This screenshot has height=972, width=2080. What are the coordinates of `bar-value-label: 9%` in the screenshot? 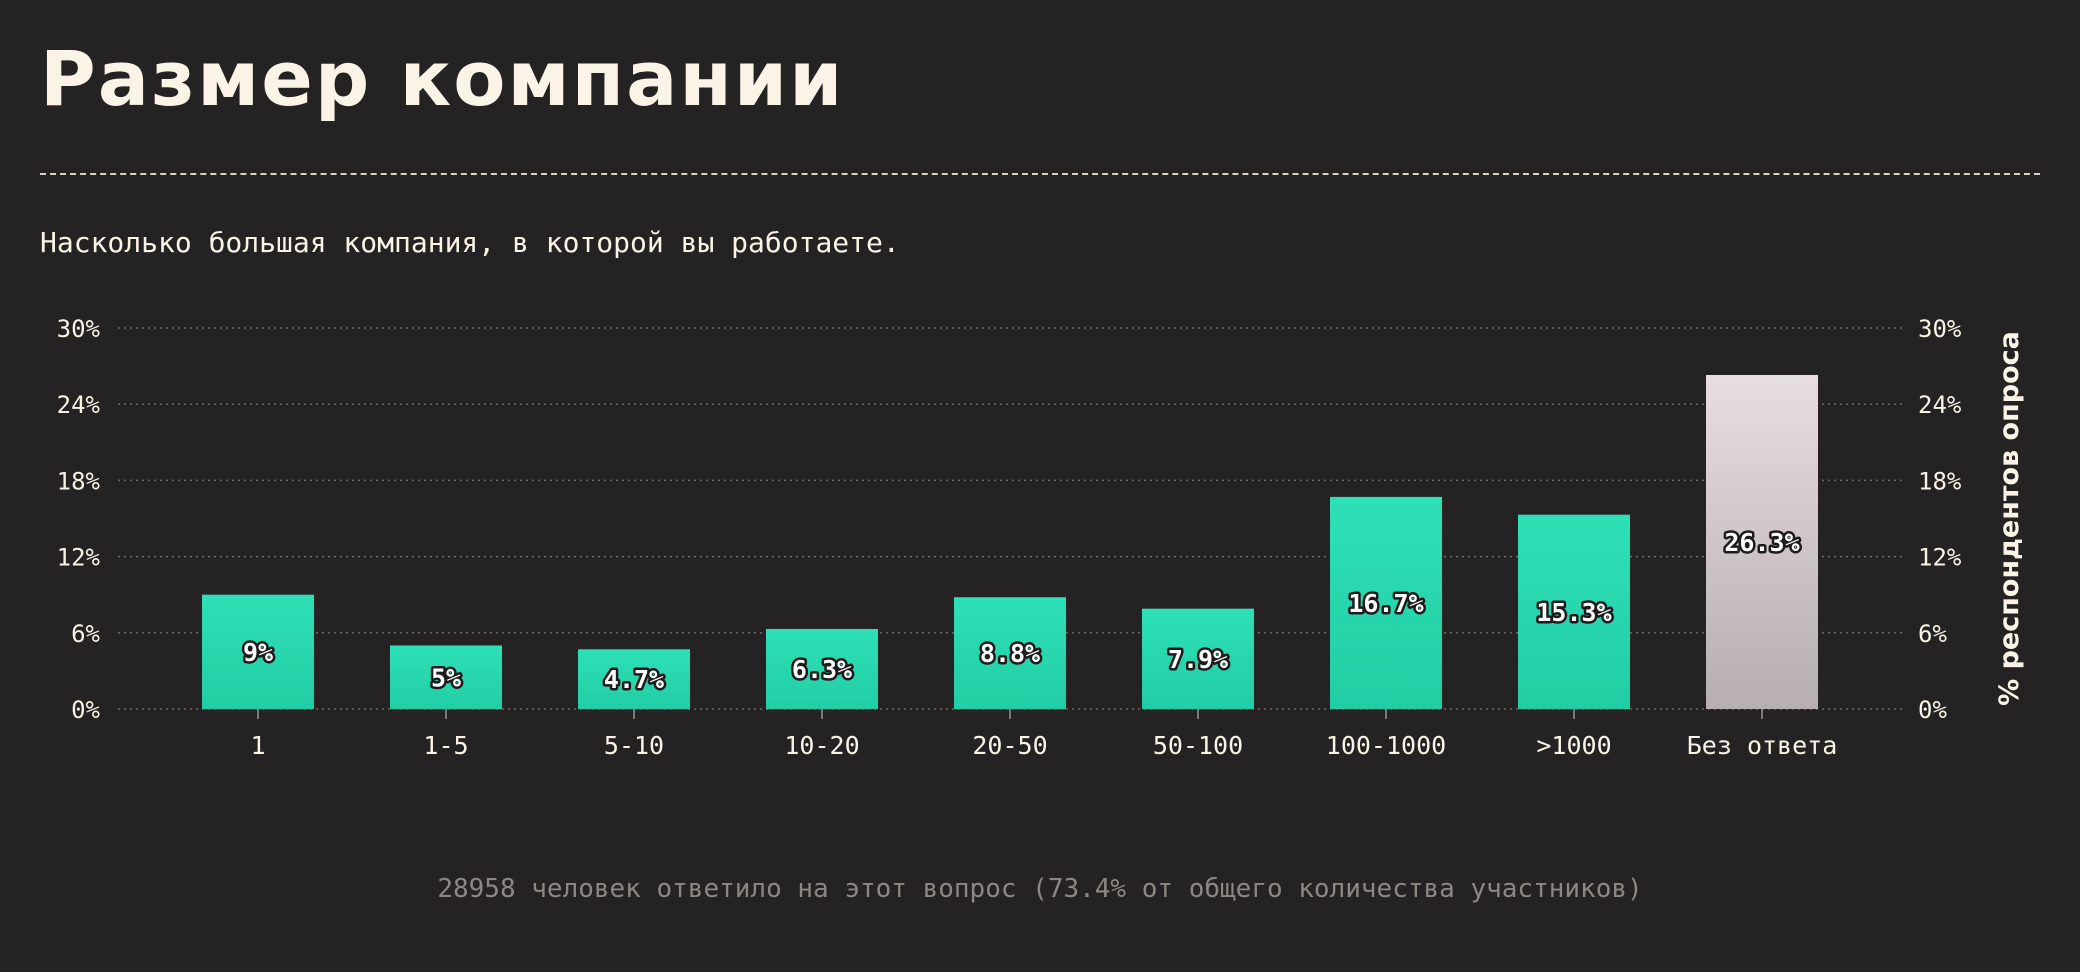 It's located at (258, 652).